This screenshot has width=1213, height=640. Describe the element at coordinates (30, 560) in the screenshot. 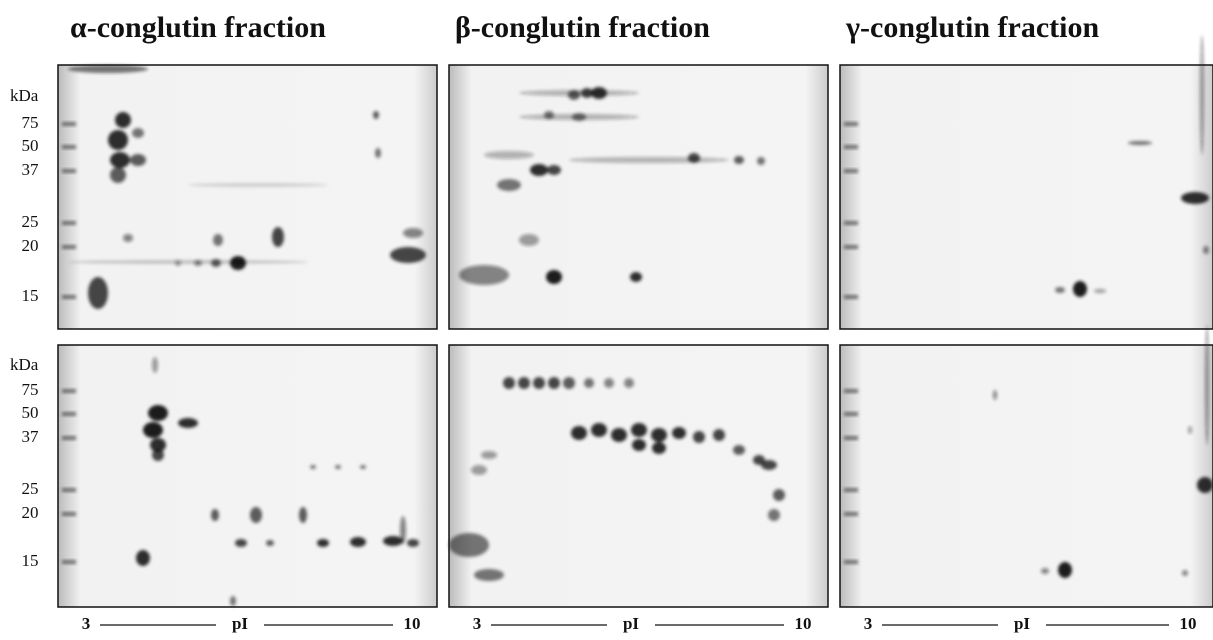

I see `mw-marker: 15` at that location.